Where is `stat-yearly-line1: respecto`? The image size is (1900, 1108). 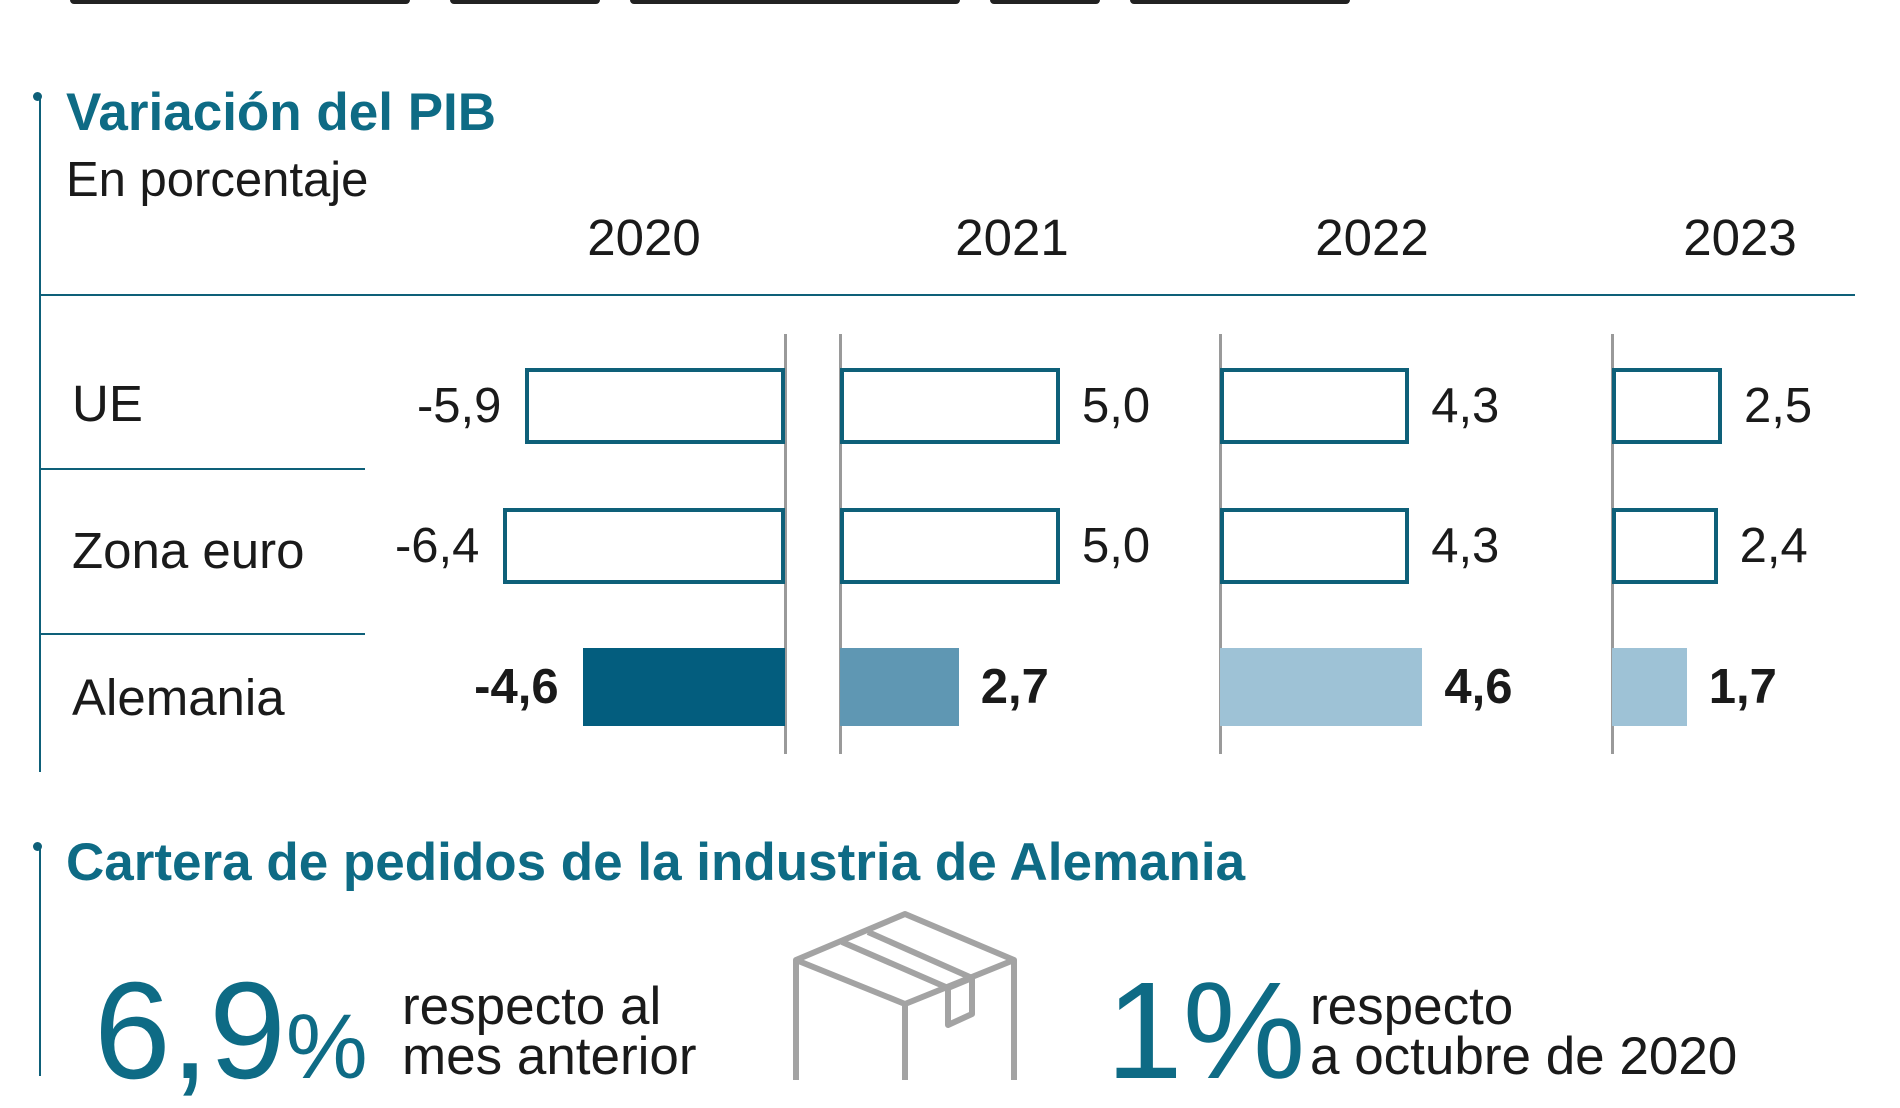 stat-yearly-line1: respecto is located at coordinates (1412, 1006).